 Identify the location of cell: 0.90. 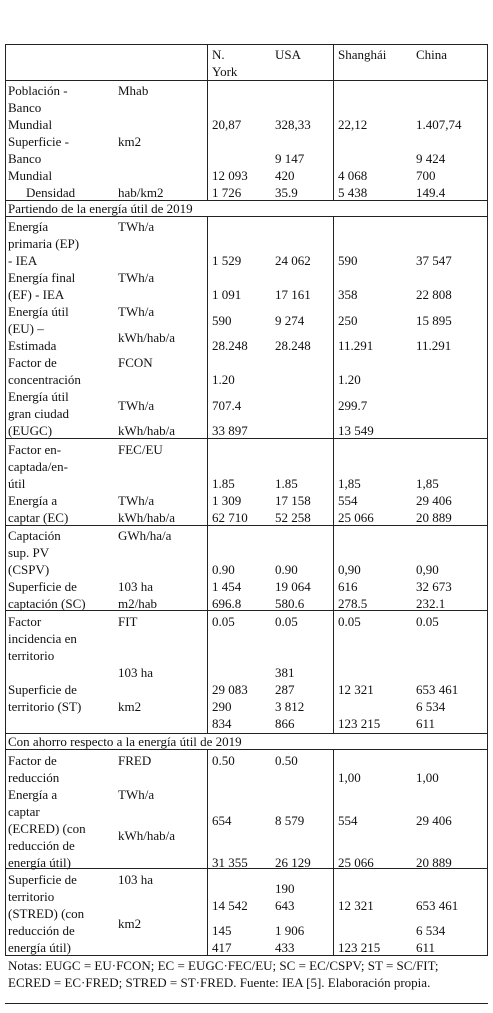
(223, 569).